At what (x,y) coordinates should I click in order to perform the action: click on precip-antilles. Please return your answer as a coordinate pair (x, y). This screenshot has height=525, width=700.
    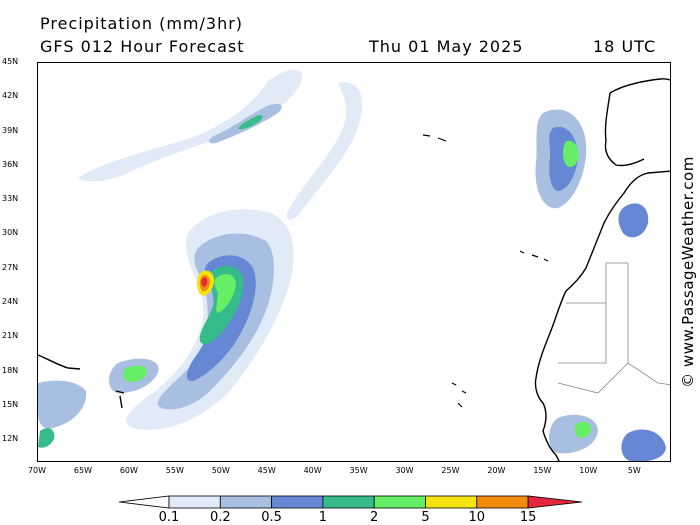
    Looking at the image, I should click on (62, 404).